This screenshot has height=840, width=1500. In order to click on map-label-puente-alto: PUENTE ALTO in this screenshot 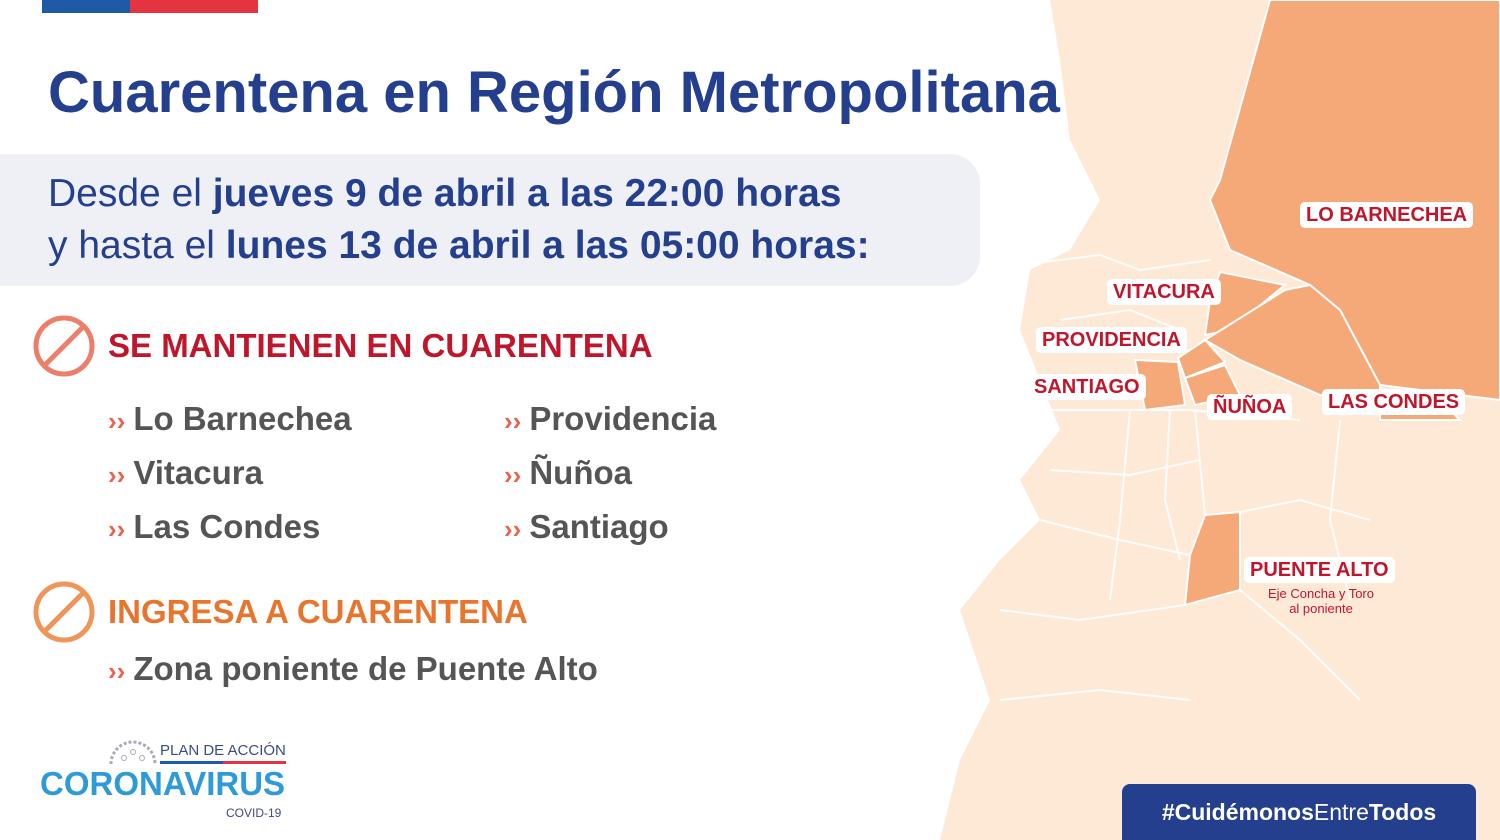, I will do `click(1319, 570)`.